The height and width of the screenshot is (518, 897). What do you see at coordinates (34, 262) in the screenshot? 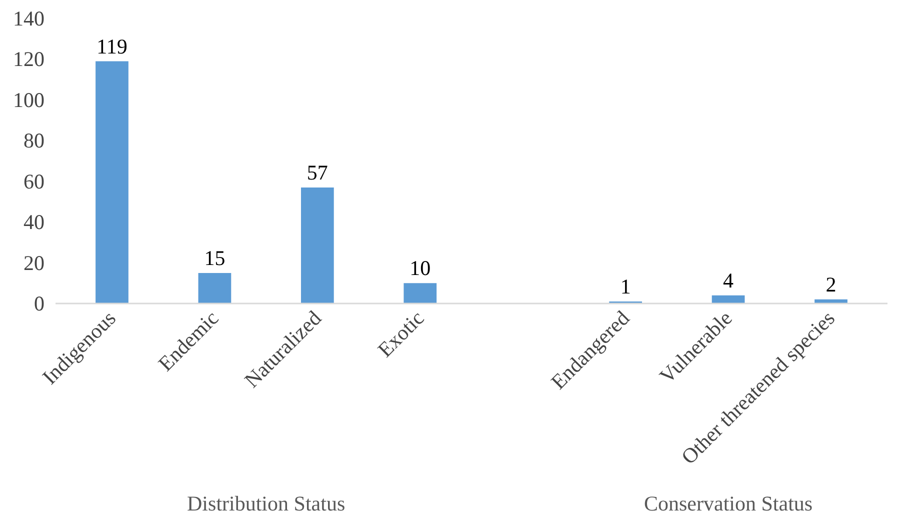
I see `y-tick-label: 20` at bounding box center [34, 262].